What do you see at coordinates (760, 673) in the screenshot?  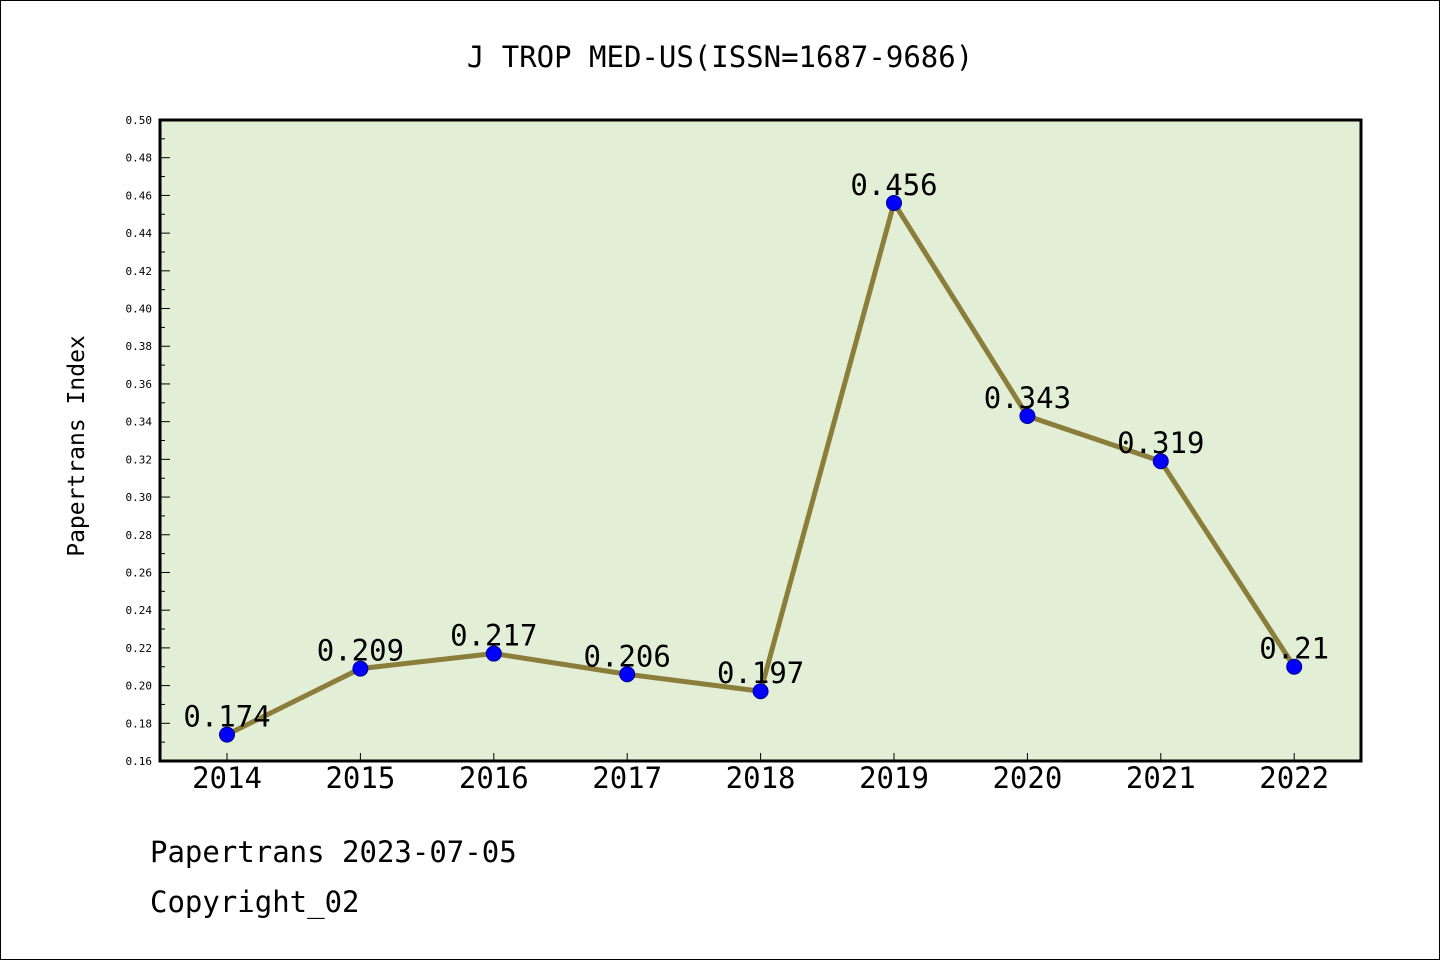 I see `data-label: 0.197` at bounding box center [760, 673].